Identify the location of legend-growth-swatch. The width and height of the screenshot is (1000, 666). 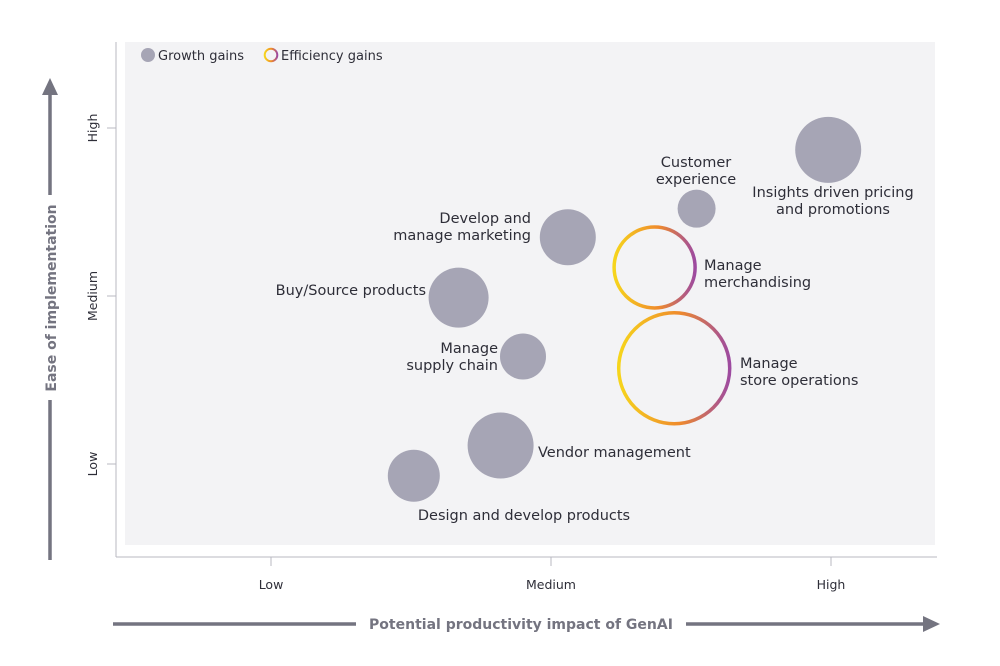
(148, 55).